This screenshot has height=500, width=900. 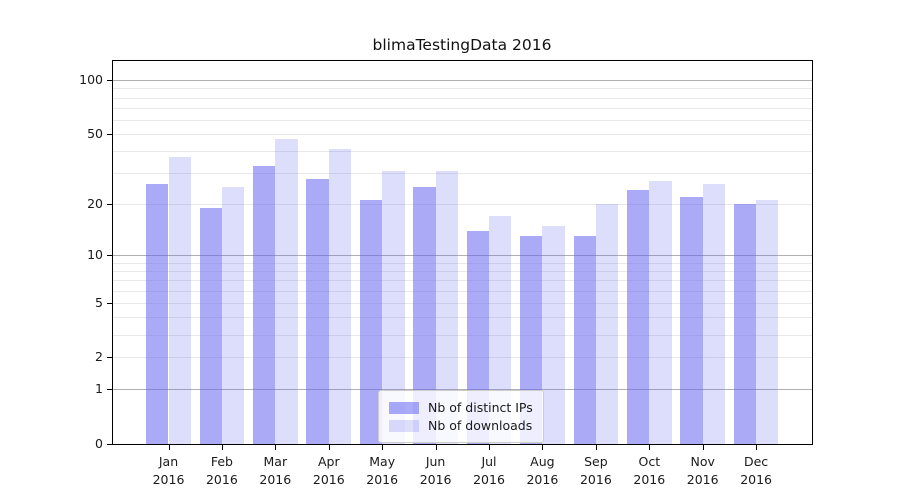 I want to click on x-tick-label-0: Jan 2016, so click(x=169, y=471).